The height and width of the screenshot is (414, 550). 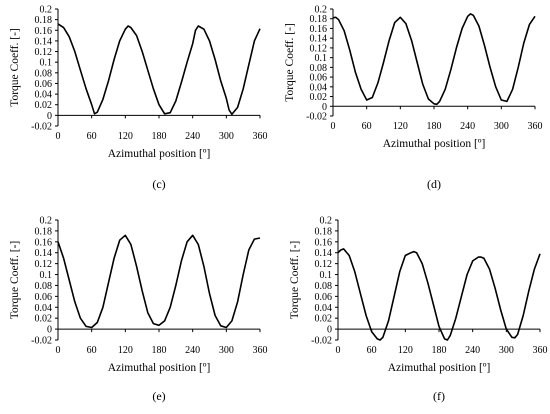 I want to click on panel-caption: (c), so click(x=158, y=184).